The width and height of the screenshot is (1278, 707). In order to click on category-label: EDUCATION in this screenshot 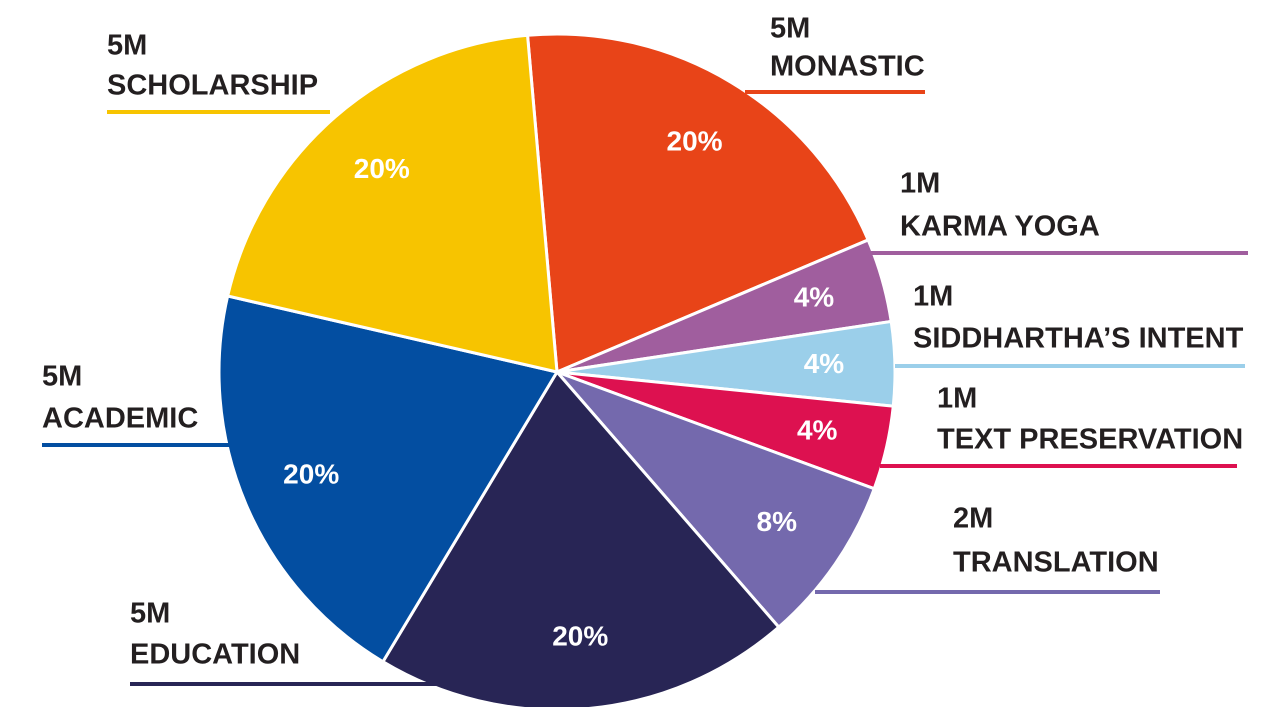, I will do `click(215, 655)`.